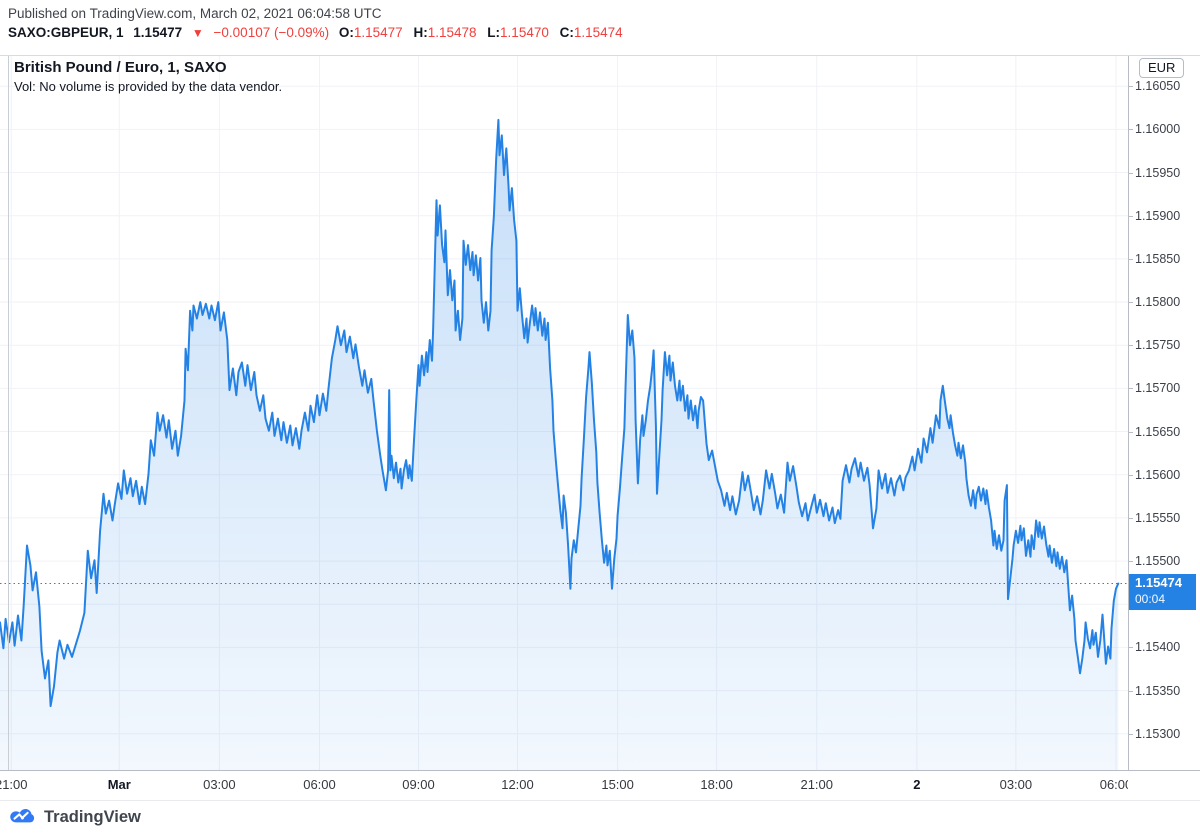 The image size is (1200, 838). Describe the element at coordinates (418, 784) in the screenshot. I see `time-axis-label: 09:00` at that location.